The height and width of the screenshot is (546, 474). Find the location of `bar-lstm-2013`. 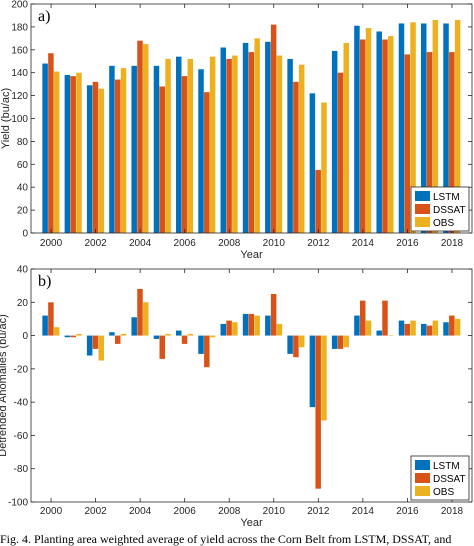

bar-lstm-2013 is located at coordinates (334, 342).